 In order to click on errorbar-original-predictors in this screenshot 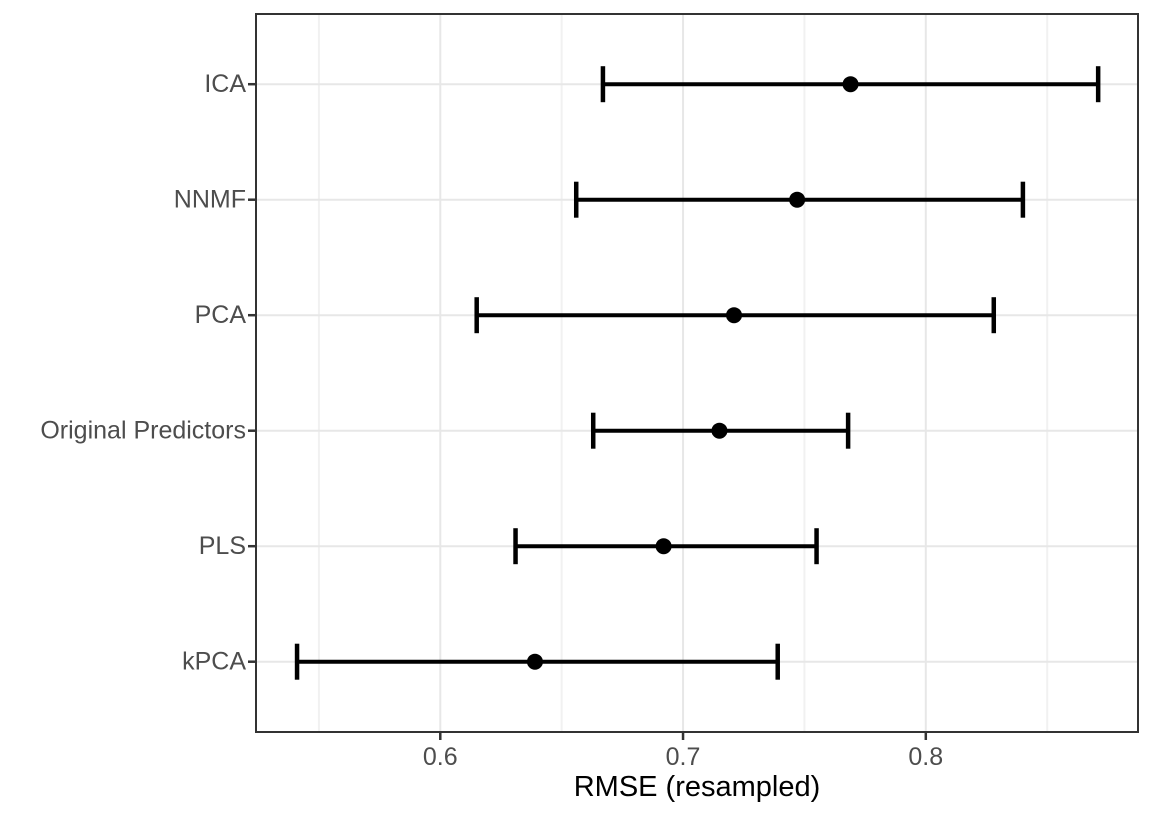, I will do `click(720, 430)`.